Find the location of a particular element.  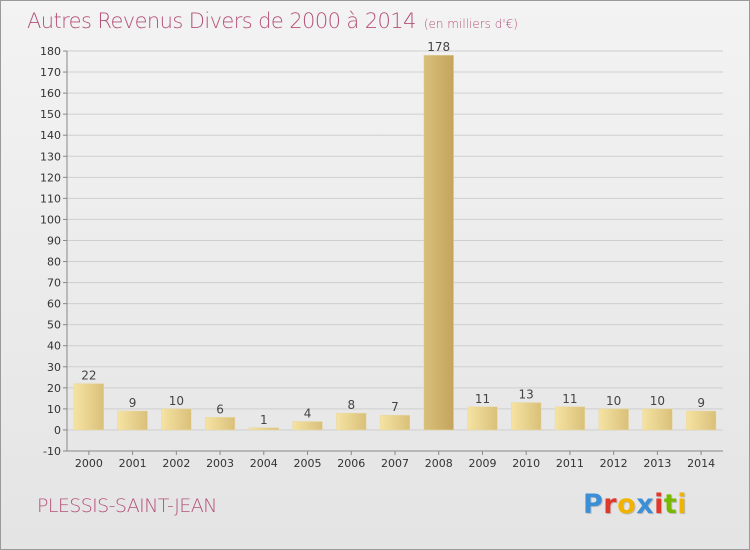

x-tick-label: 2005 is located at coordinates (308, 463).